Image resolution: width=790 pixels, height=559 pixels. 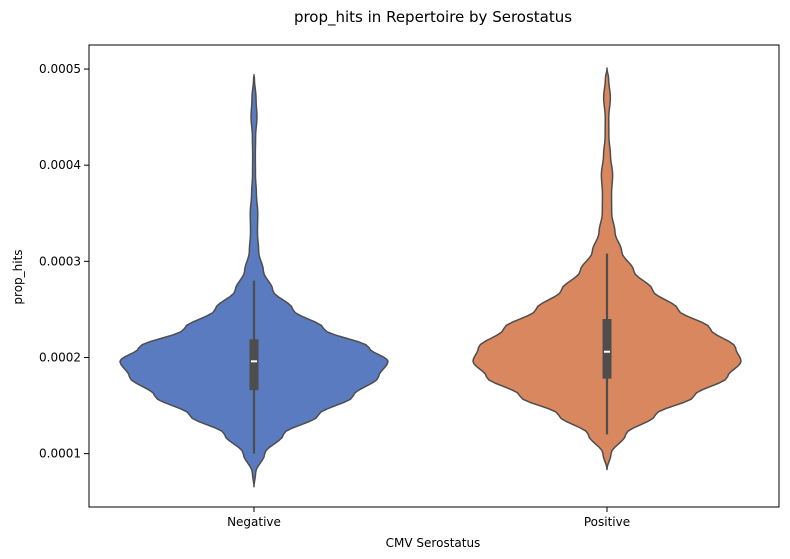 What do you see at coordinates (254, 365) in the screenshot?
I see `iqr-box-negative` at bounding box center [254, 365].